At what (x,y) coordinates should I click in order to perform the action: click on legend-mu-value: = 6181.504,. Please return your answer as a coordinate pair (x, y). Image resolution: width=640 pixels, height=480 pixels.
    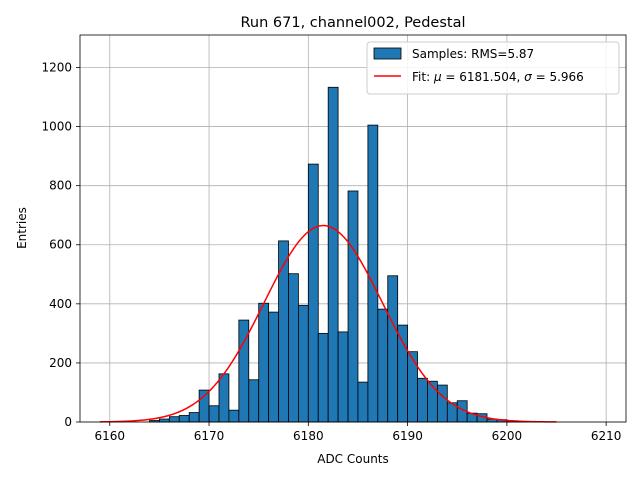
    Looking at the image, I should click on (483, 77).